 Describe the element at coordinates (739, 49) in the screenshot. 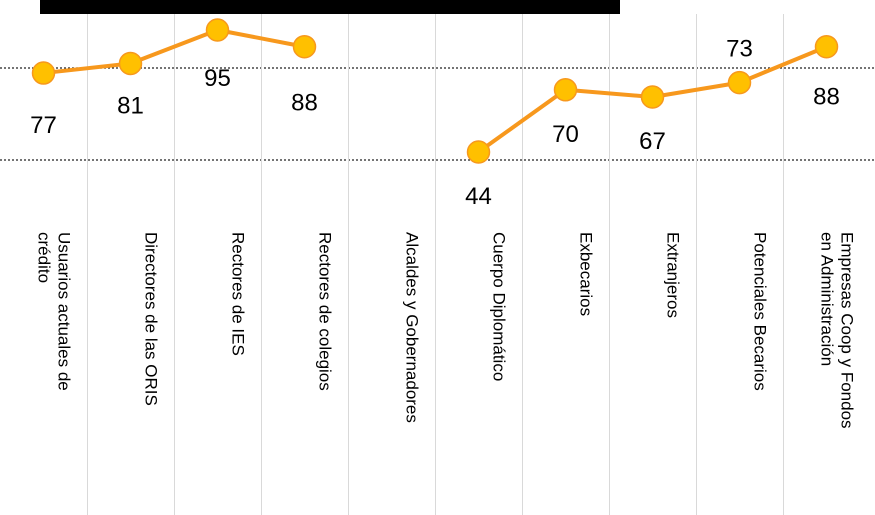

I see `data-label-9: 73` at that location.